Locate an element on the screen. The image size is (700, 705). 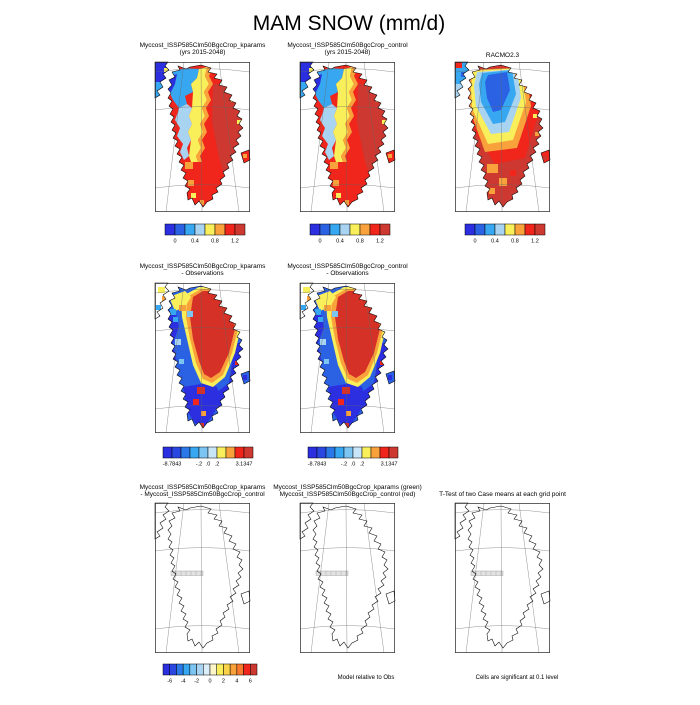
panel-title-r3c1-line2: - Myccost_ISSP585Clm50BgcCrop_control is located at coordinates (202, 494).